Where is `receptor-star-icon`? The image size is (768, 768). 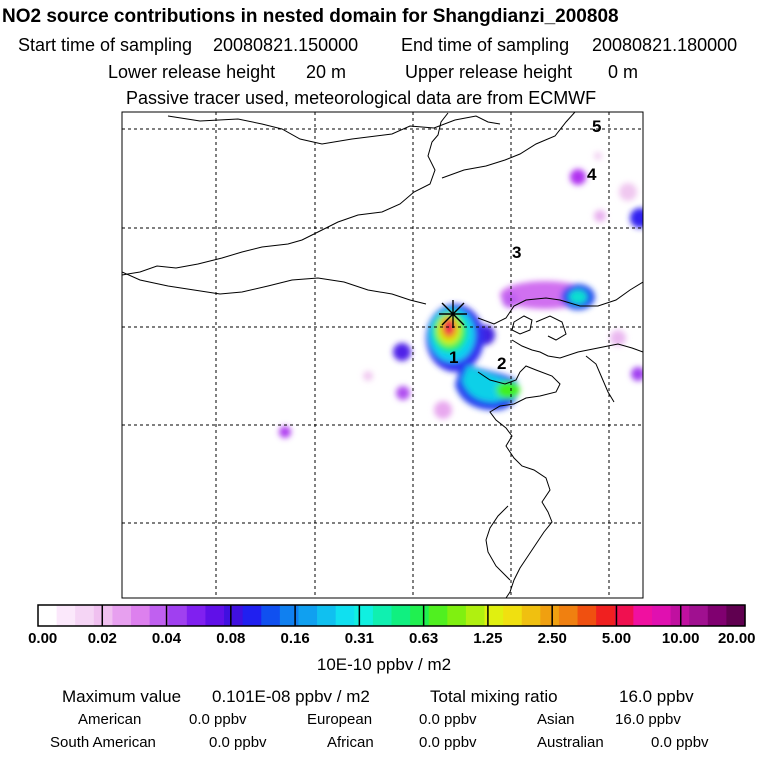 receptor-star-icon is located at coordinates (453, 314).